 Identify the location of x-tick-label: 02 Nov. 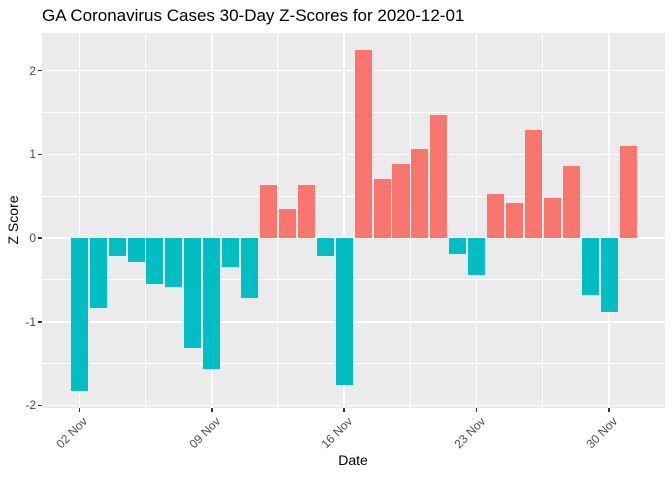
(72, 433).